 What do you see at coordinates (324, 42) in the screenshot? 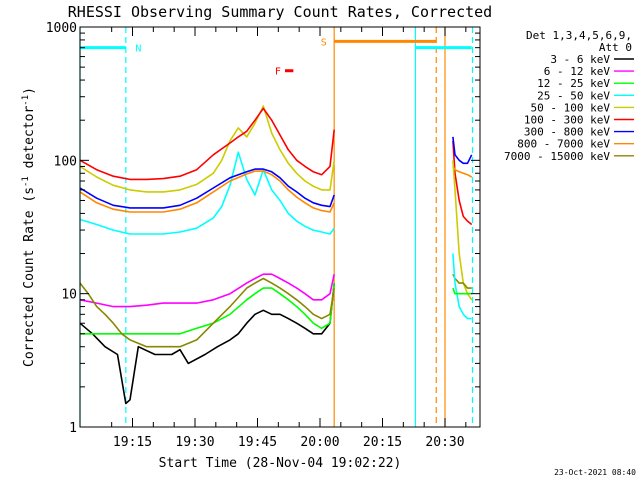
I see `flag-label-s: S` at bounding box center [324, 42].